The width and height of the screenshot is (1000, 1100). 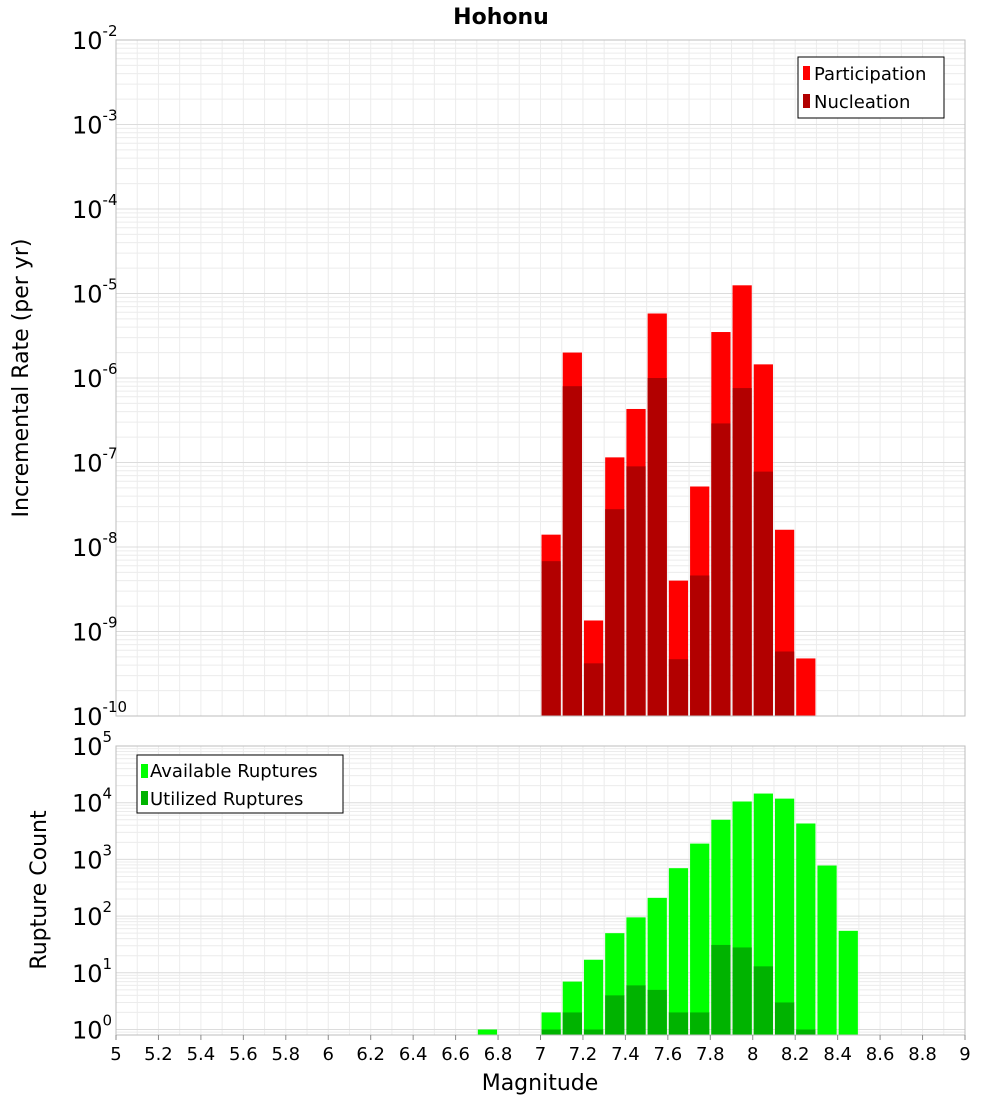 What do you see at coordinates (455, 1054) in the screenshot?
I see `x-tick-label: 6.6` at bounding box center [455, 1054].